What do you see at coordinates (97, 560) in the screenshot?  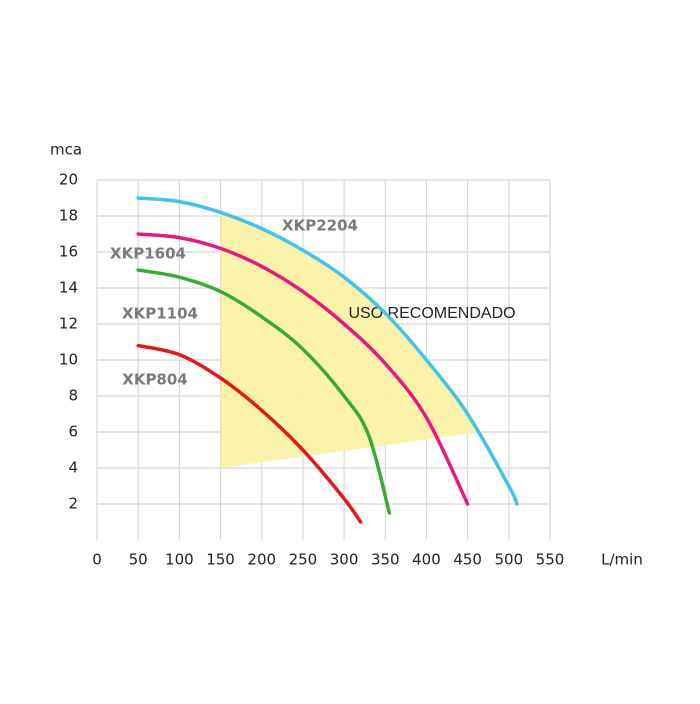 I see `x-tick-label: 0` at bounding box center [97, 560].